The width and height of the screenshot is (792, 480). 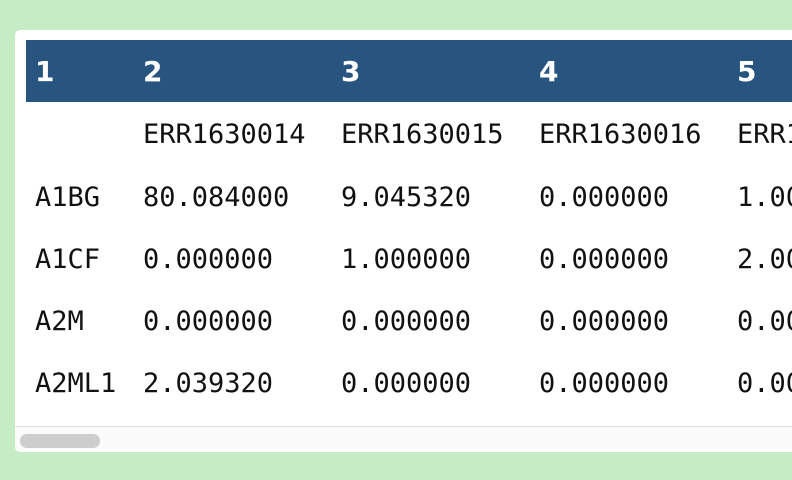 I want to click on table-row: A2M 0.000000 0.000000 0.000000 0.000000, so click(x=409, y=321).